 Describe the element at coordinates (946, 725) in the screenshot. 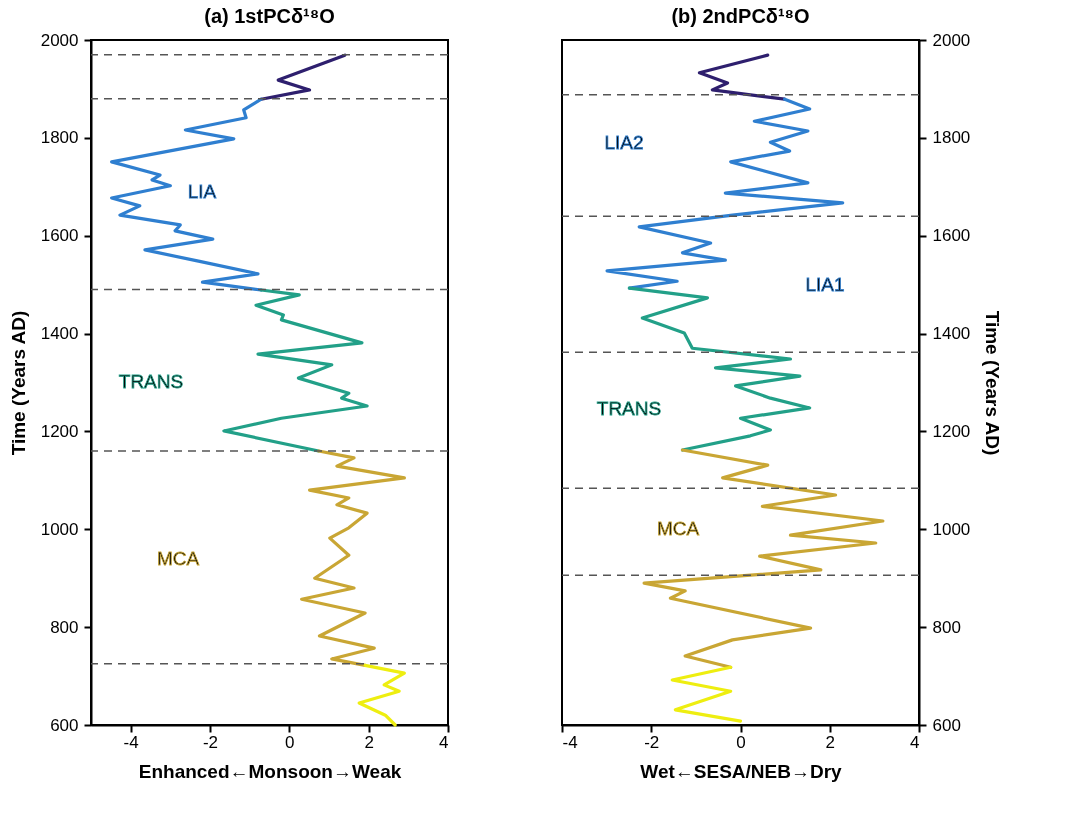

I see `y2-tick-label: 600` at that location.